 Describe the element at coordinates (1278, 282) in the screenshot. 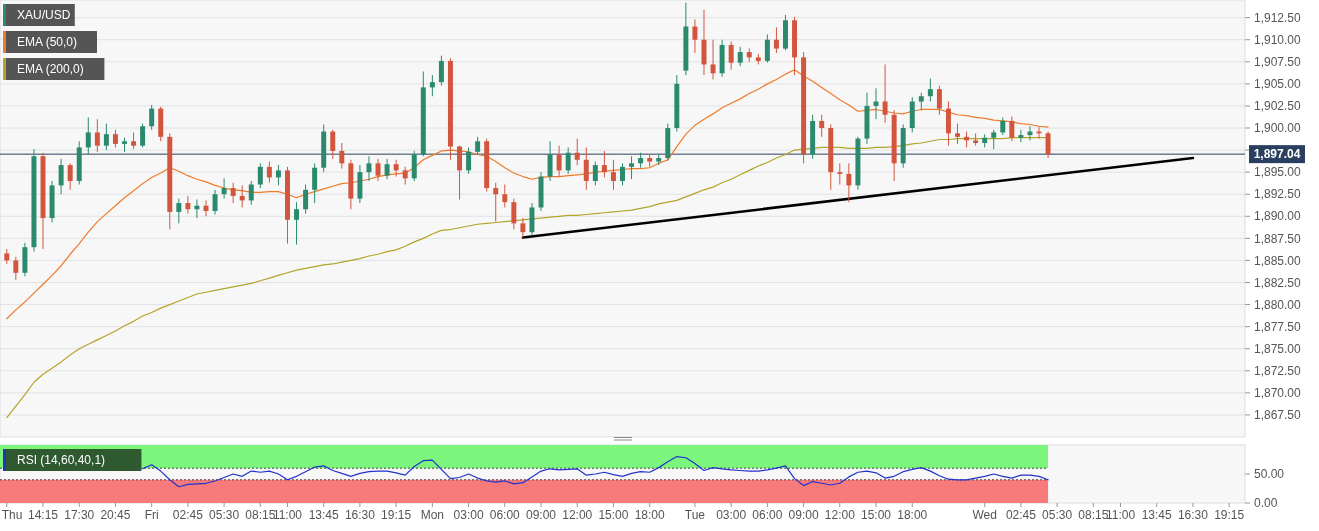

I see `y-tick-label: 1,882.50` at that location.